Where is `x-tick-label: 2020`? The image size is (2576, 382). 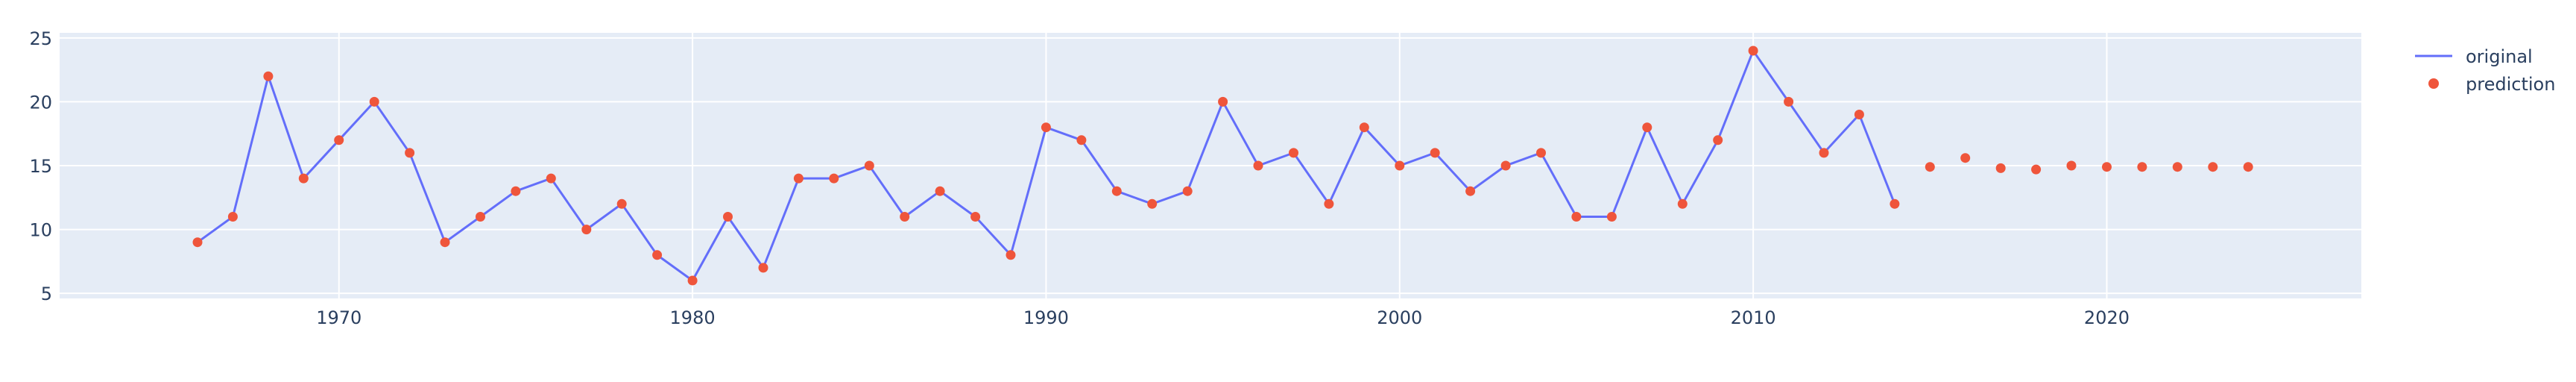 x-tick-label: 2020 is located at coordinates (2107, 317).